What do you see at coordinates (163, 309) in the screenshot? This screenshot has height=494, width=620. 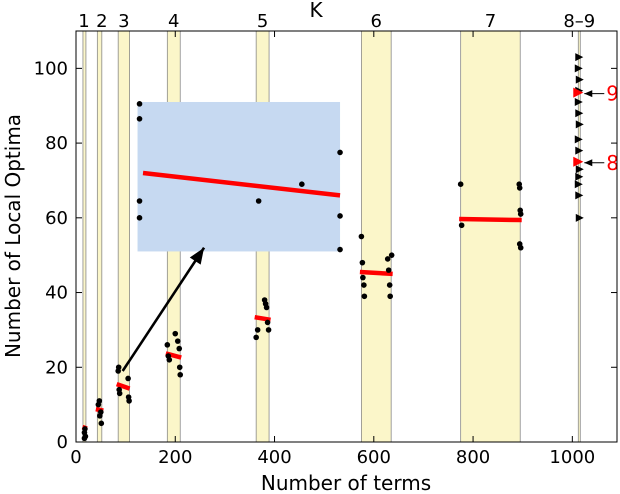 I see `zoom-arrow-line` at bounding box center [163, 309].